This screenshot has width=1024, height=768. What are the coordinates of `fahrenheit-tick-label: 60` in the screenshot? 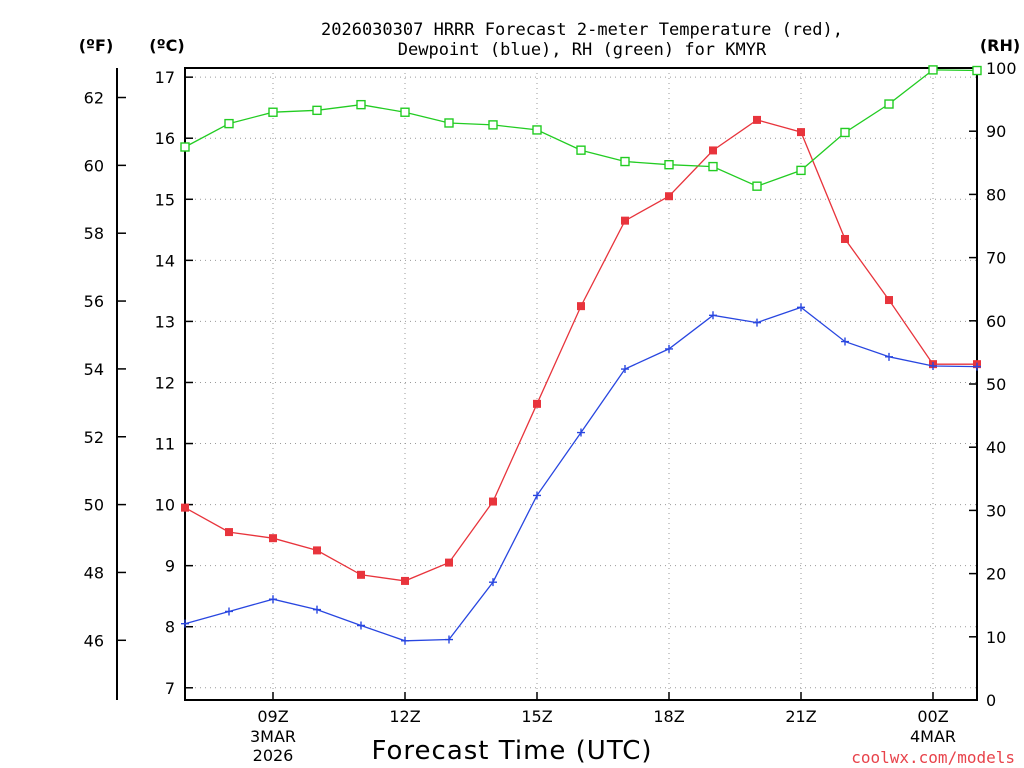 It's located at (94, 165).